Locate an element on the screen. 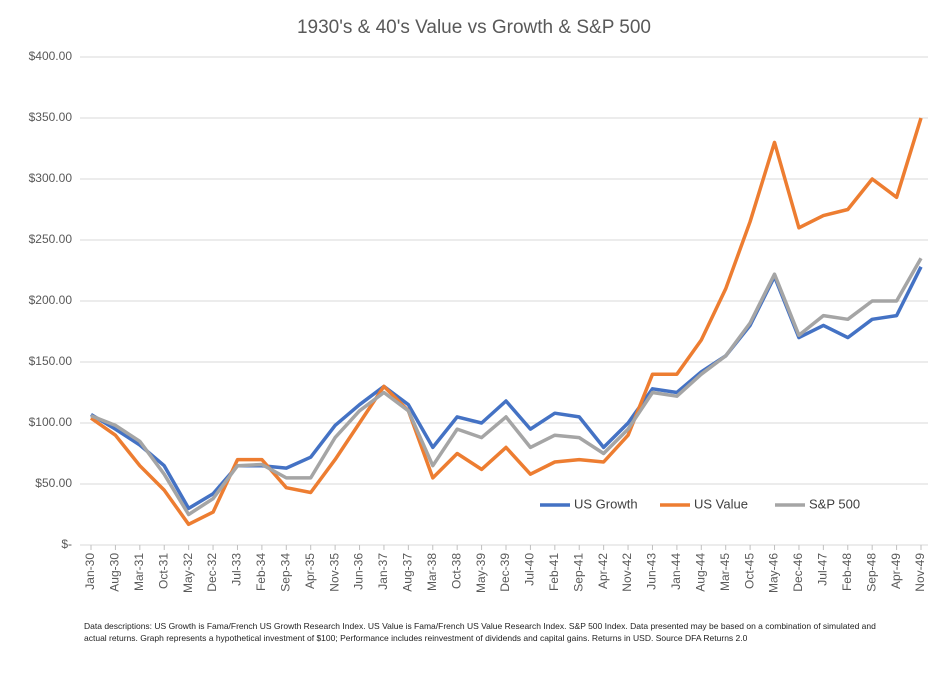 Image resolution: width=948 pixels, height=692 pixels. x-tick-label: Nov-49 is located at coordinates (920, 572).